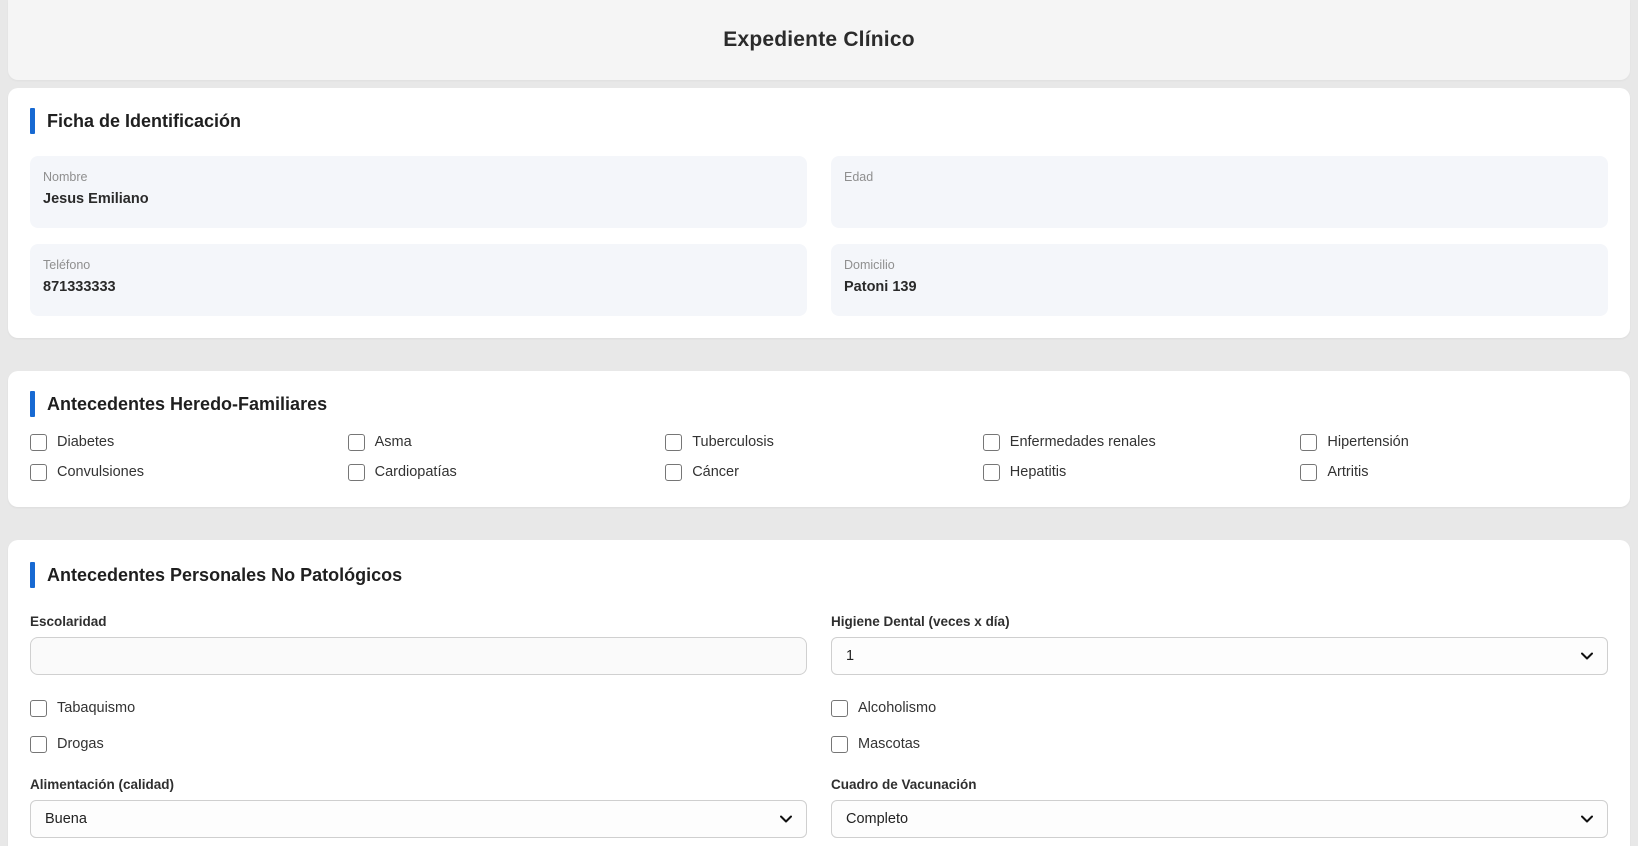 This screenshot has width=1638, height=846. What do you see at coordinates (1454, 472) in the screenshot?
I see `checkbox-artritis: Artritis` at bounding box center [1454, 472].